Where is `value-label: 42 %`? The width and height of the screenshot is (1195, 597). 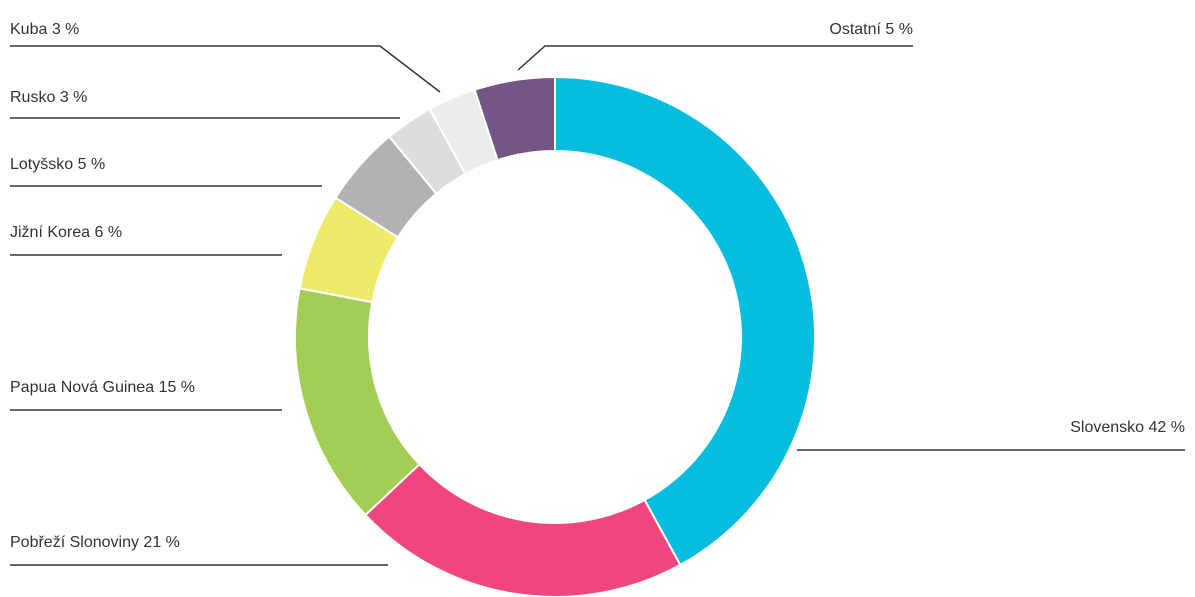 value-label: 42 % is located at coordinates (1167, 427).